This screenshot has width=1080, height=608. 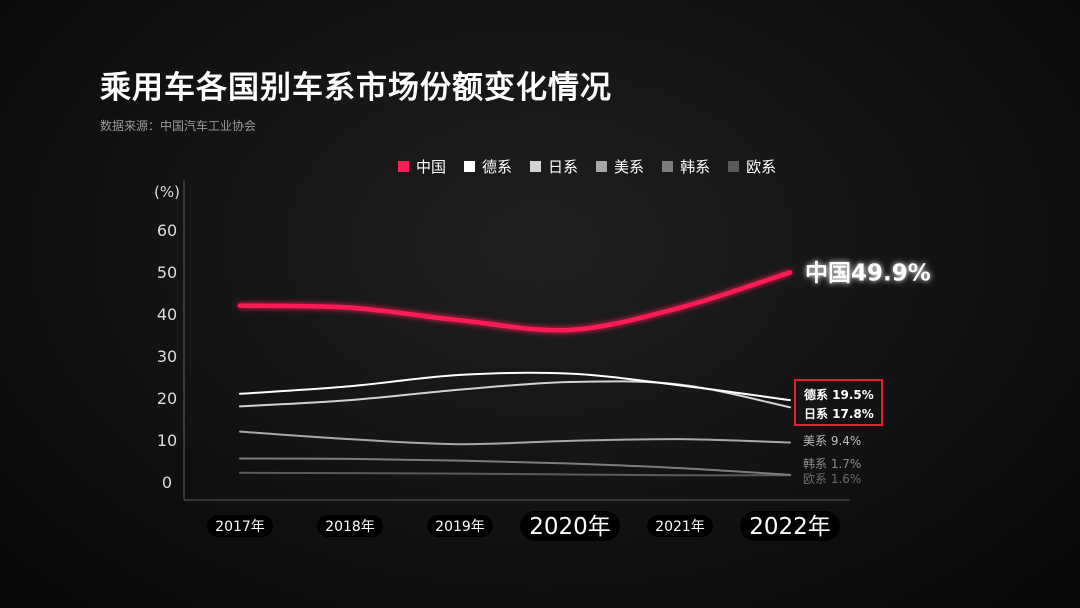 I want to click on legend-label: 中国, so click(x=431, y=167).